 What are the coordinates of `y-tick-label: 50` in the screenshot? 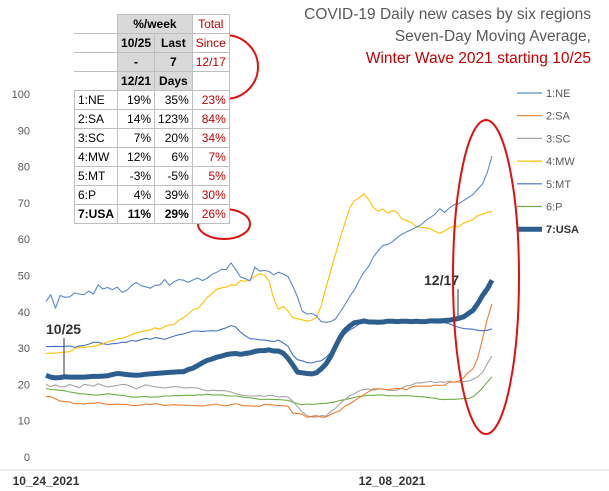 It's located at (24, 277).